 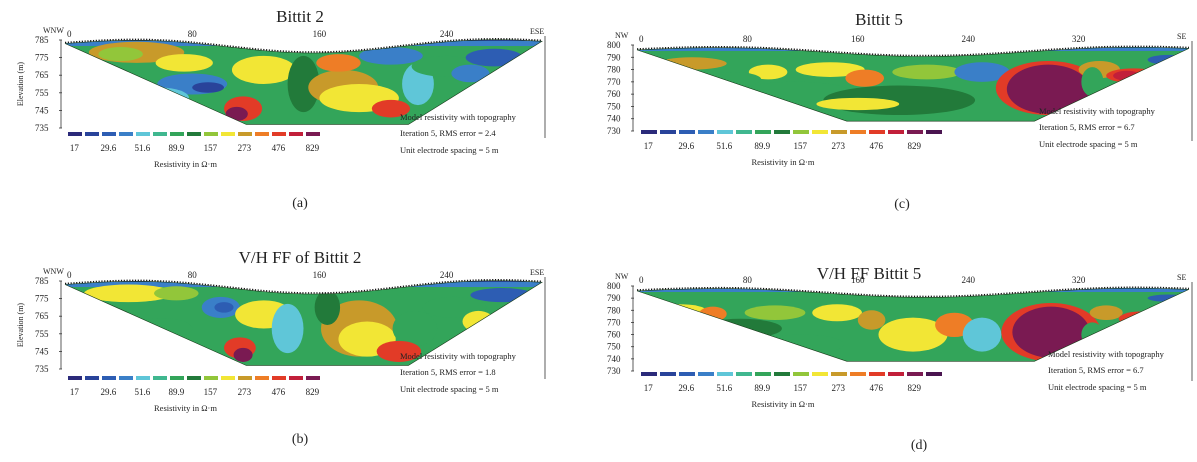 What do you see at coordinates (879, 19) in the screenshot?
I see `chart-title: Bittit 5` at bounding box center [879, 19].